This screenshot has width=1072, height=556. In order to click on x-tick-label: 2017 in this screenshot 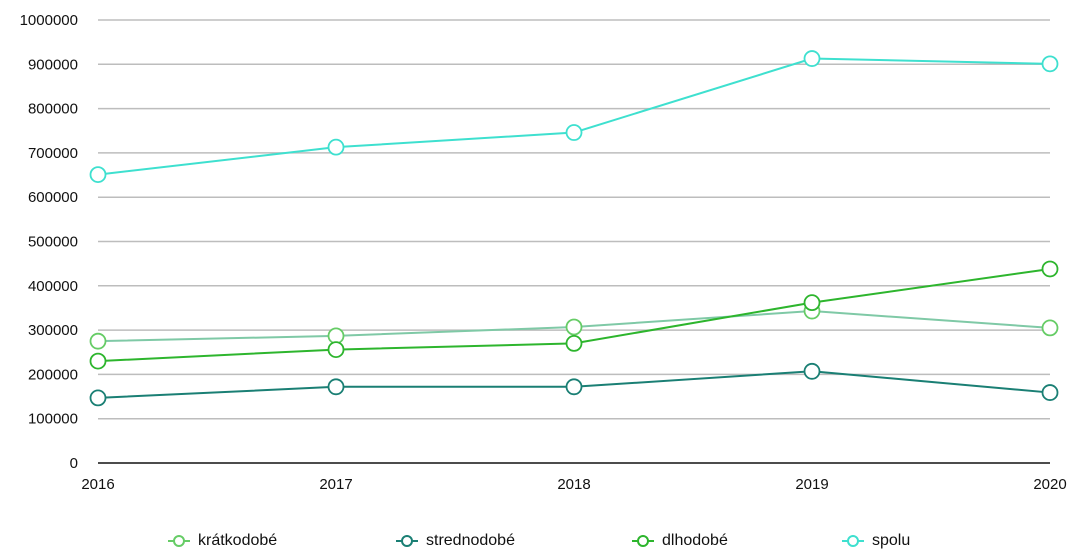, I will do `click(335, 484)`.